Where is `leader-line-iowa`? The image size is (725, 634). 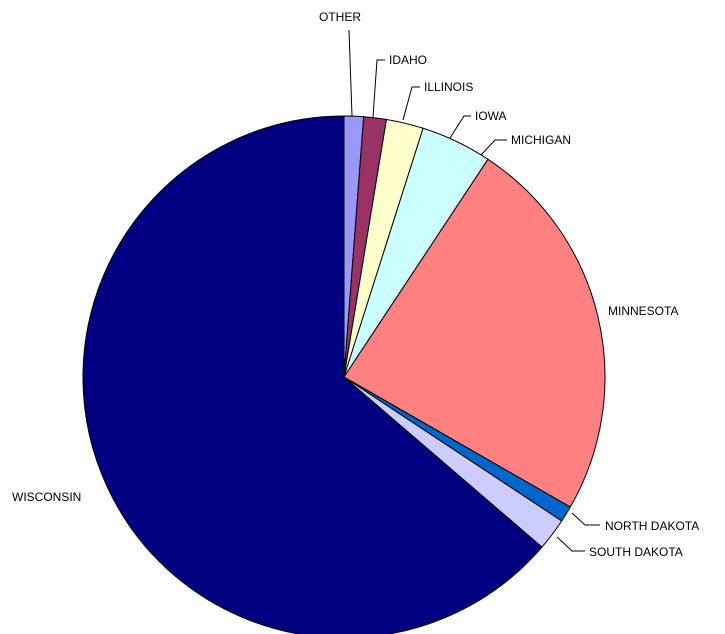 leader-line-iowa is located at coordinates (460, 127).